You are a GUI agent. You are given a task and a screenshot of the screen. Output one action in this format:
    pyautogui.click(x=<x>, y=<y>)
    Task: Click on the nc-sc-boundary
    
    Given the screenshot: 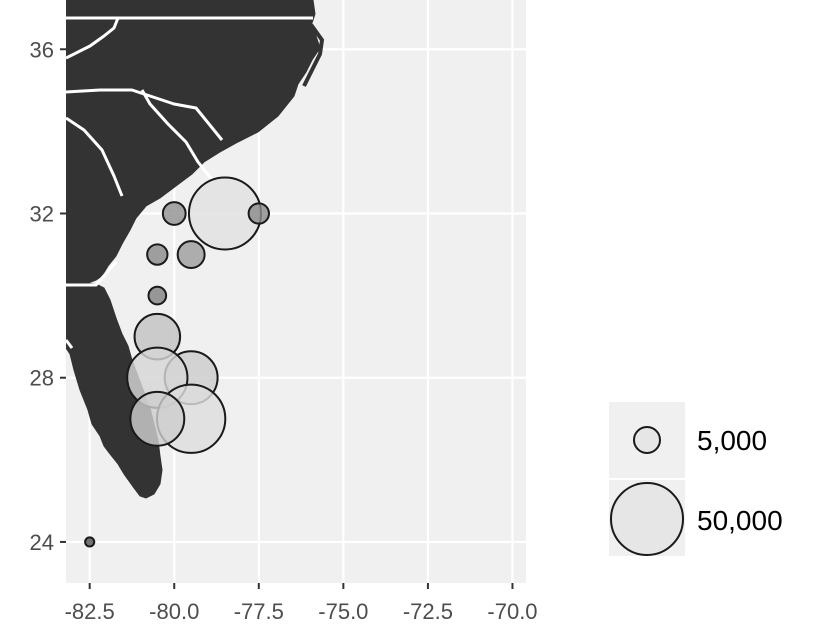 What is the action you would take?
    pyautogui.click(x=145, y=114)
    